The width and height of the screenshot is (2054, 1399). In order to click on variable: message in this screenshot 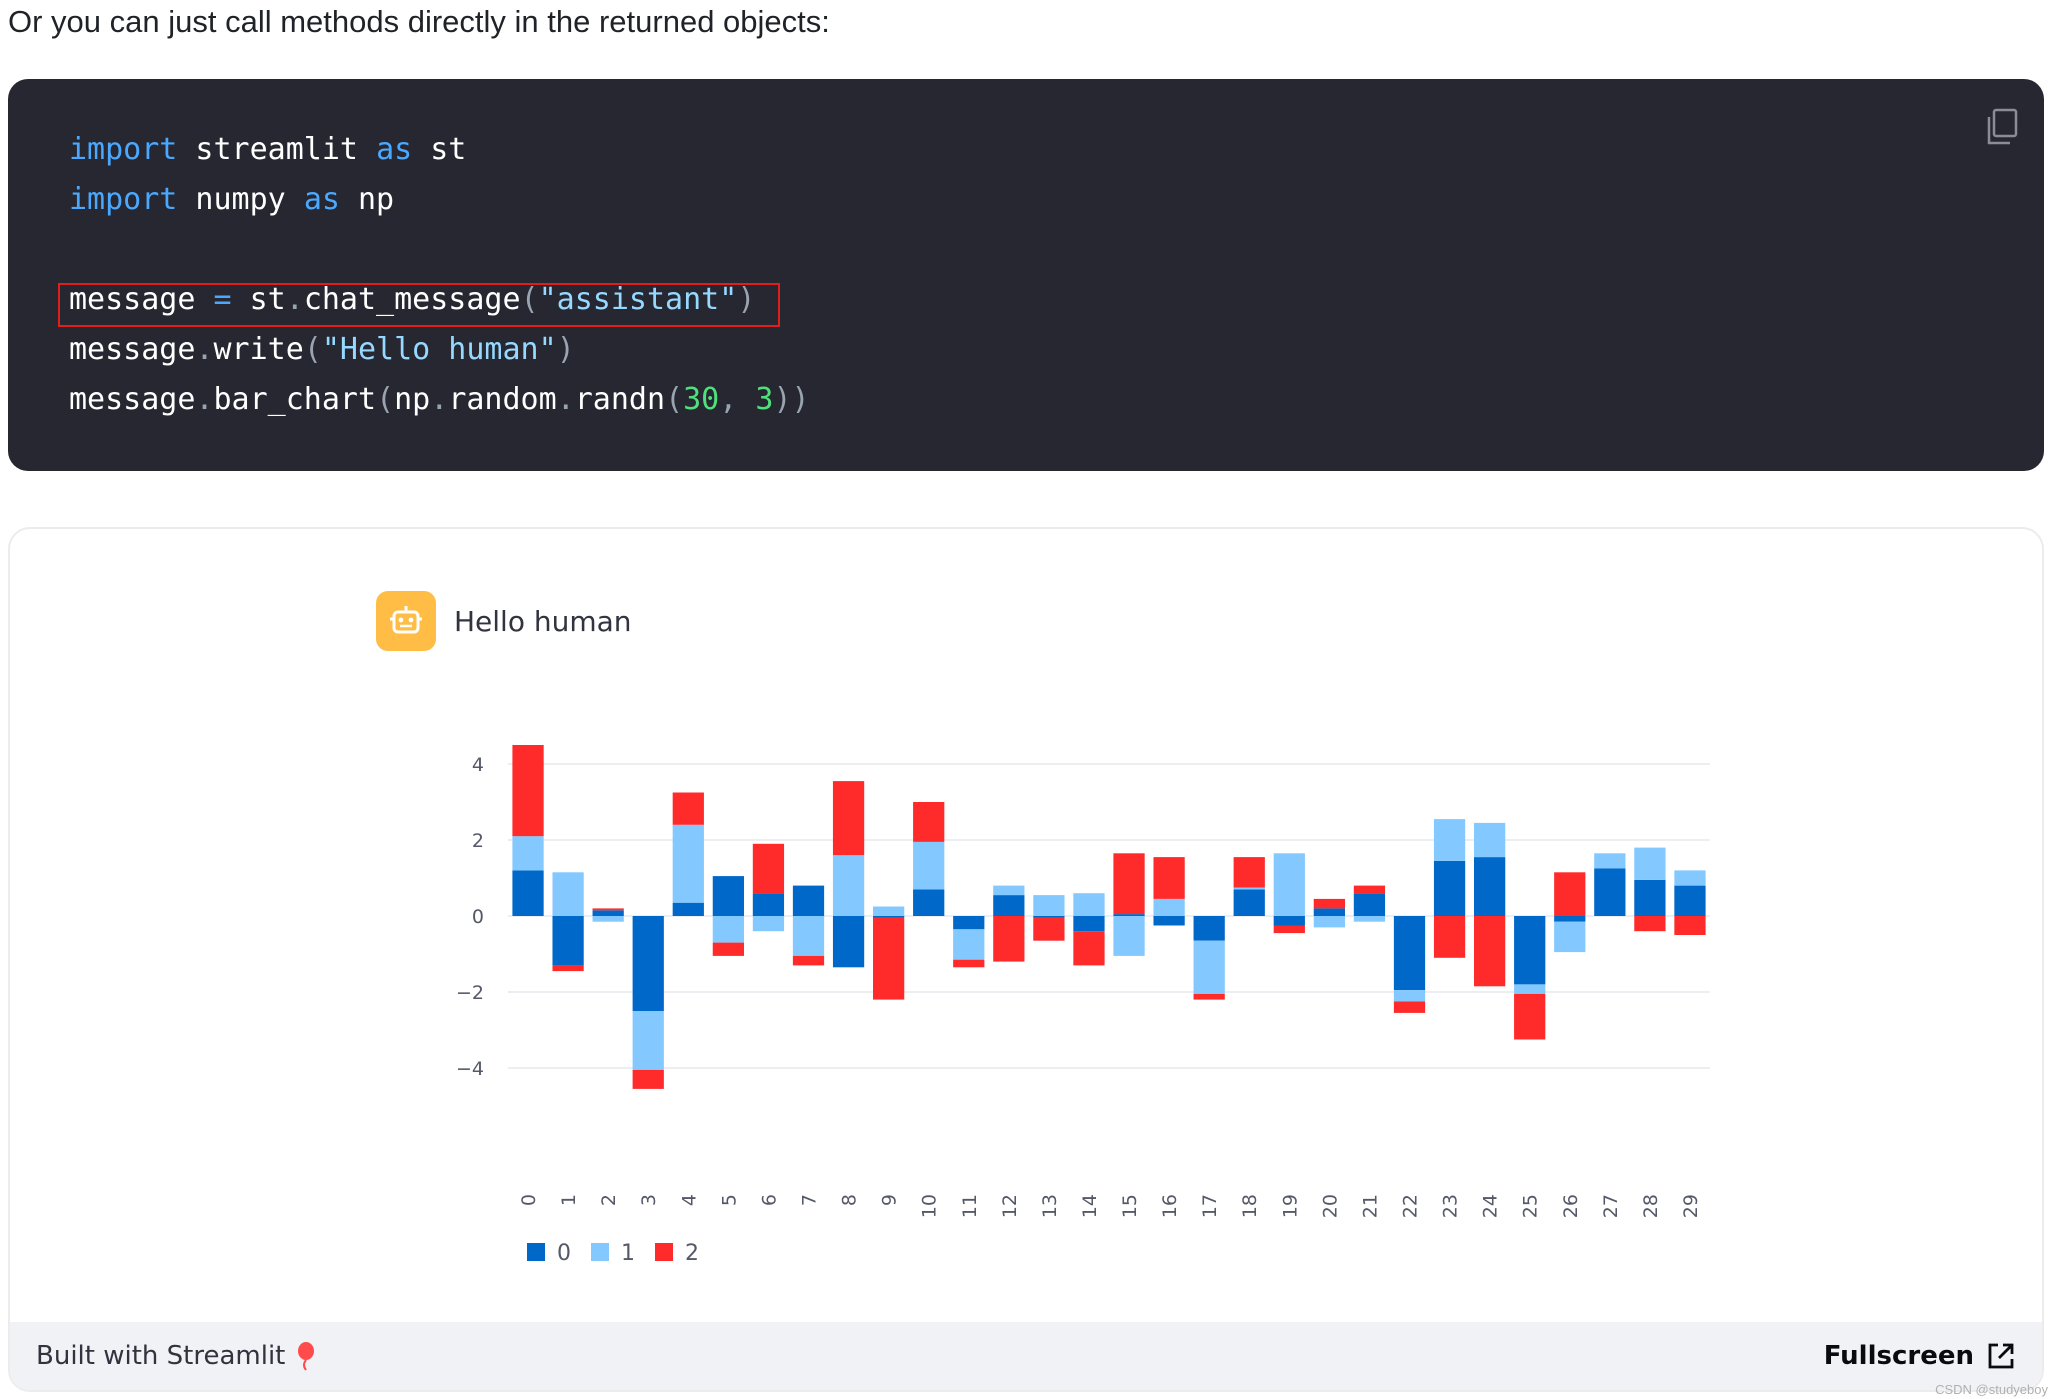, I will do `click(132, 349)`.